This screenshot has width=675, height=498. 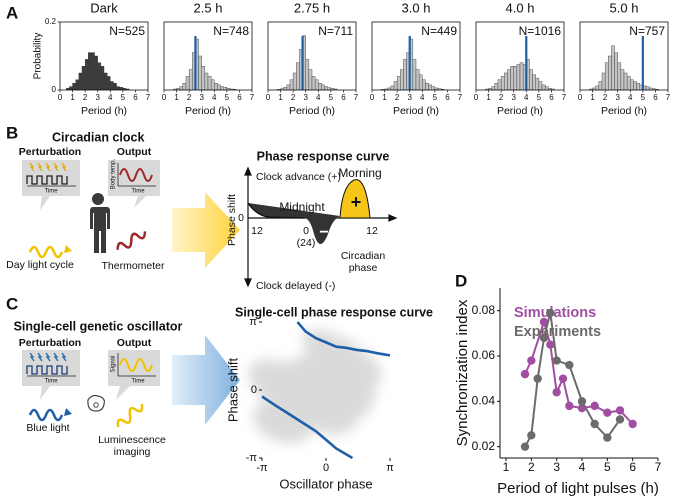 What do you see at coordinates (390, 468) in the screenshot?
I see `x-tick-label: π` at bounding box center [390, 468].